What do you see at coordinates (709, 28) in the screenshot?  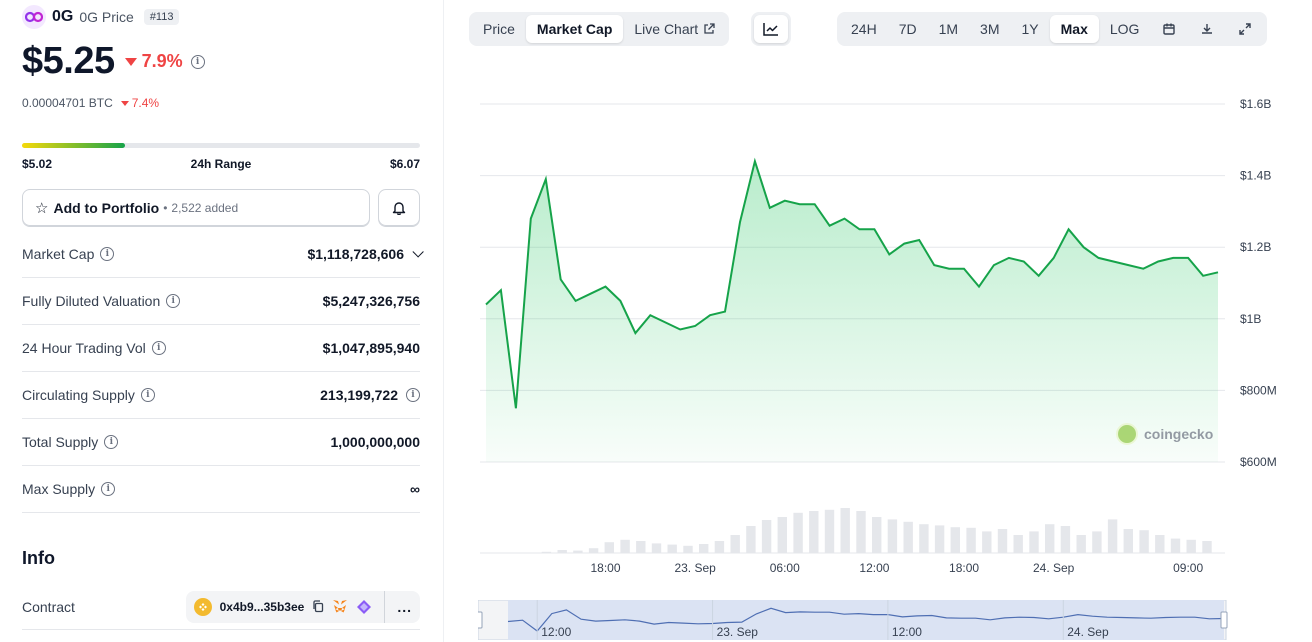 I see `external-link-icon` at bounding box center [709, 28].